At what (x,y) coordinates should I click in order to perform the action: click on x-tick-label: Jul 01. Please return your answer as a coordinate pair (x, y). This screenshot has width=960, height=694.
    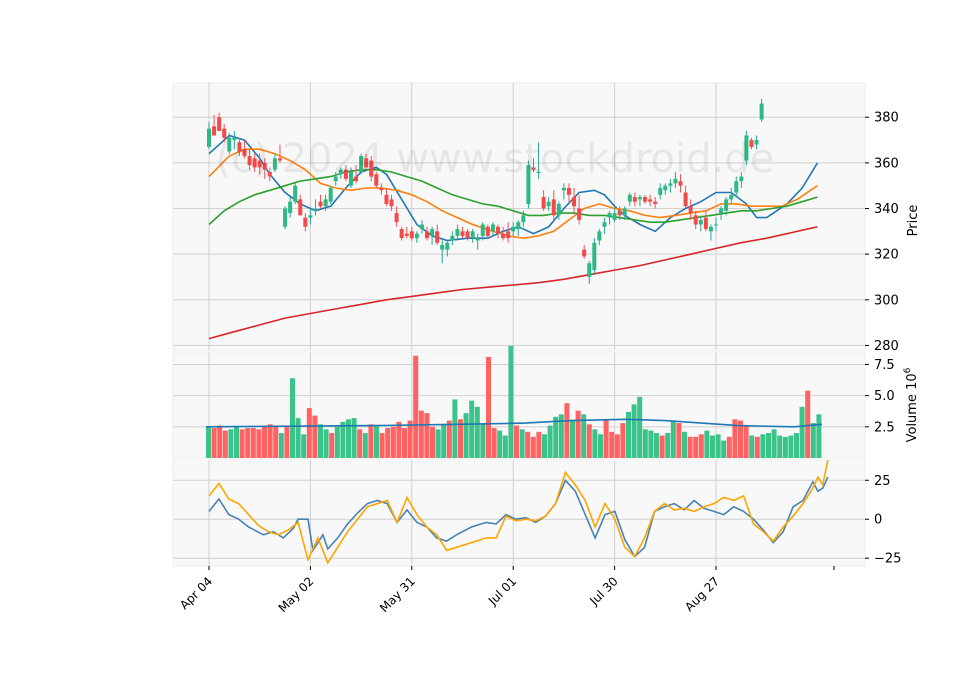
    Looking at the image, I should click on (502, 591).